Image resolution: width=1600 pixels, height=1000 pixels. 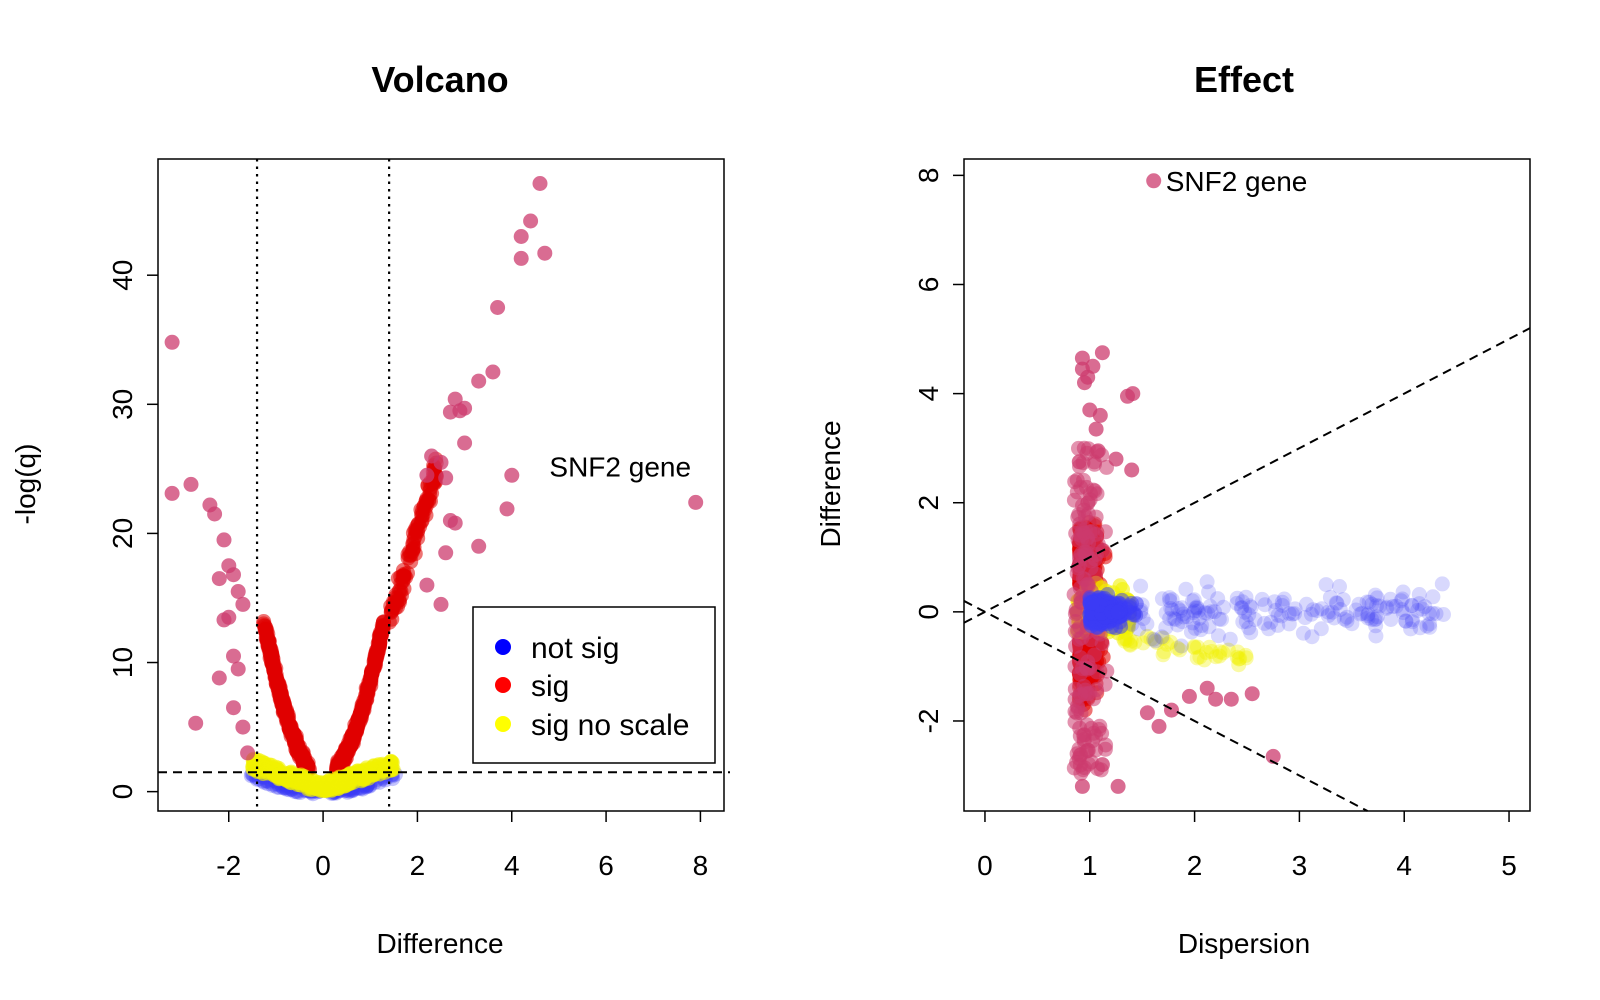 I want to click on effect-xtick-label: 4, so click(x=1404, y=865).